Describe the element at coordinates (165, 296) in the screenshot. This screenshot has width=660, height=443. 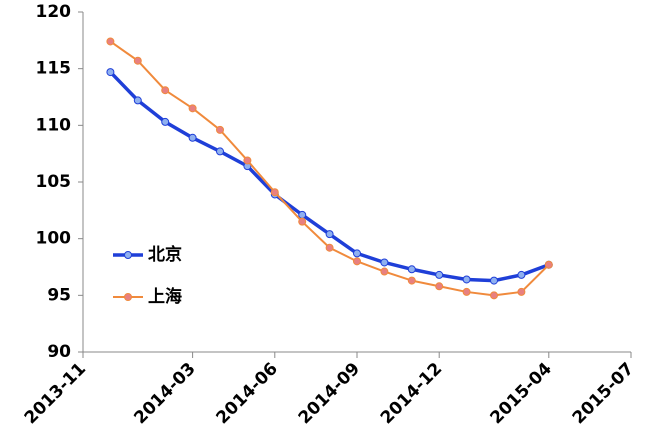
I see `legend-label: 上海` at that location.